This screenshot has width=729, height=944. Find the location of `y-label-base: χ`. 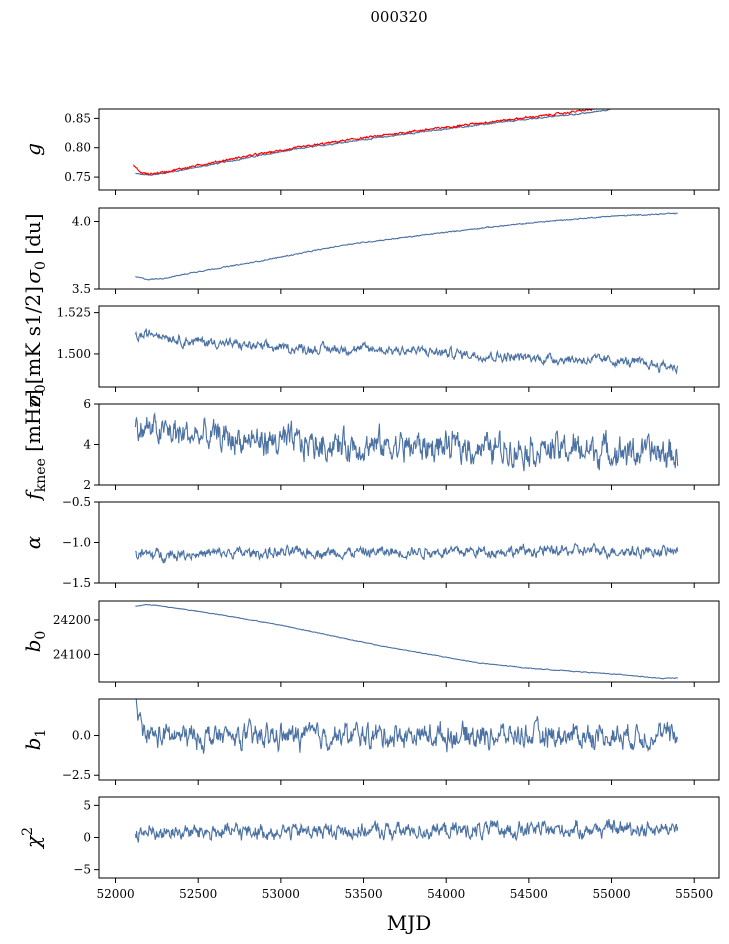

y-label-base: χ is located at coordinates (33, 842).